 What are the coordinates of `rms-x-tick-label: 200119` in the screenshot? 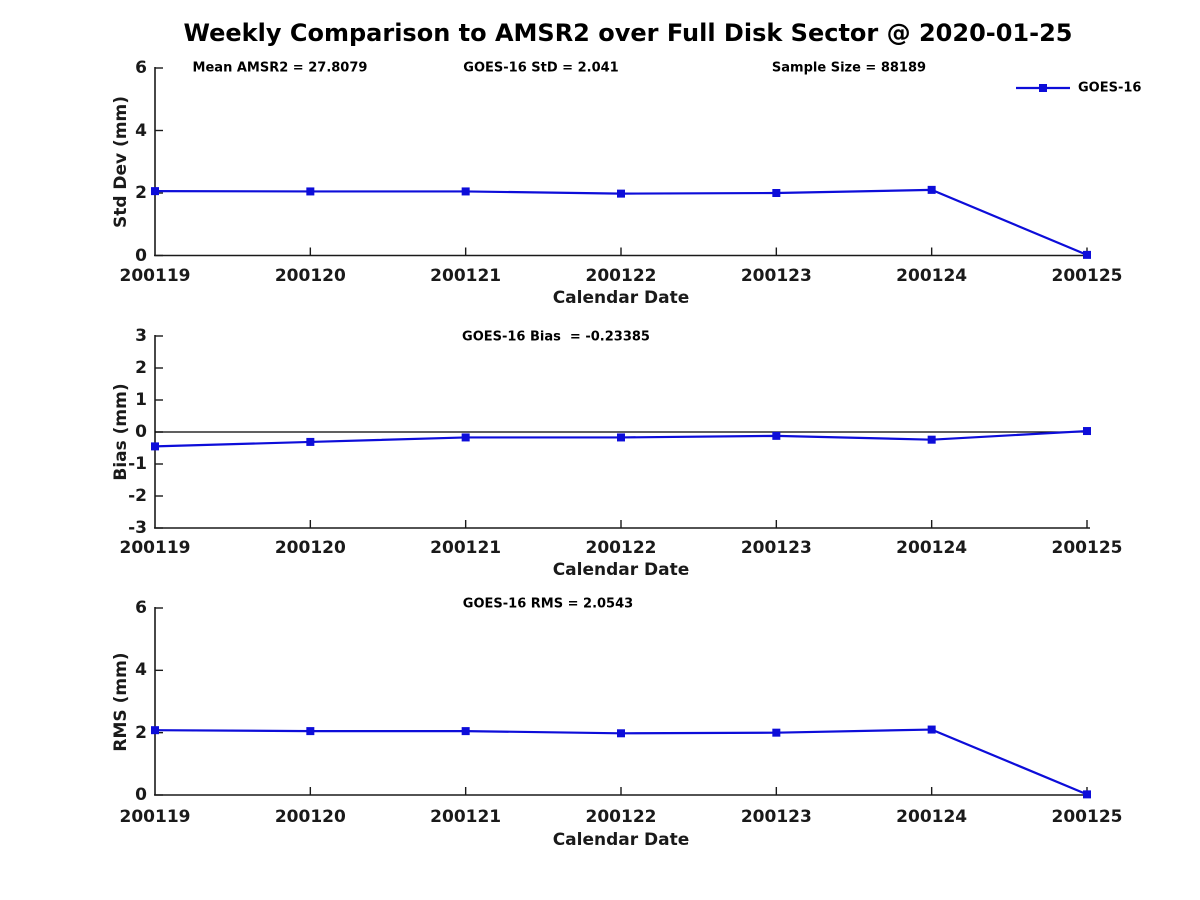 It's located at (155, 817).